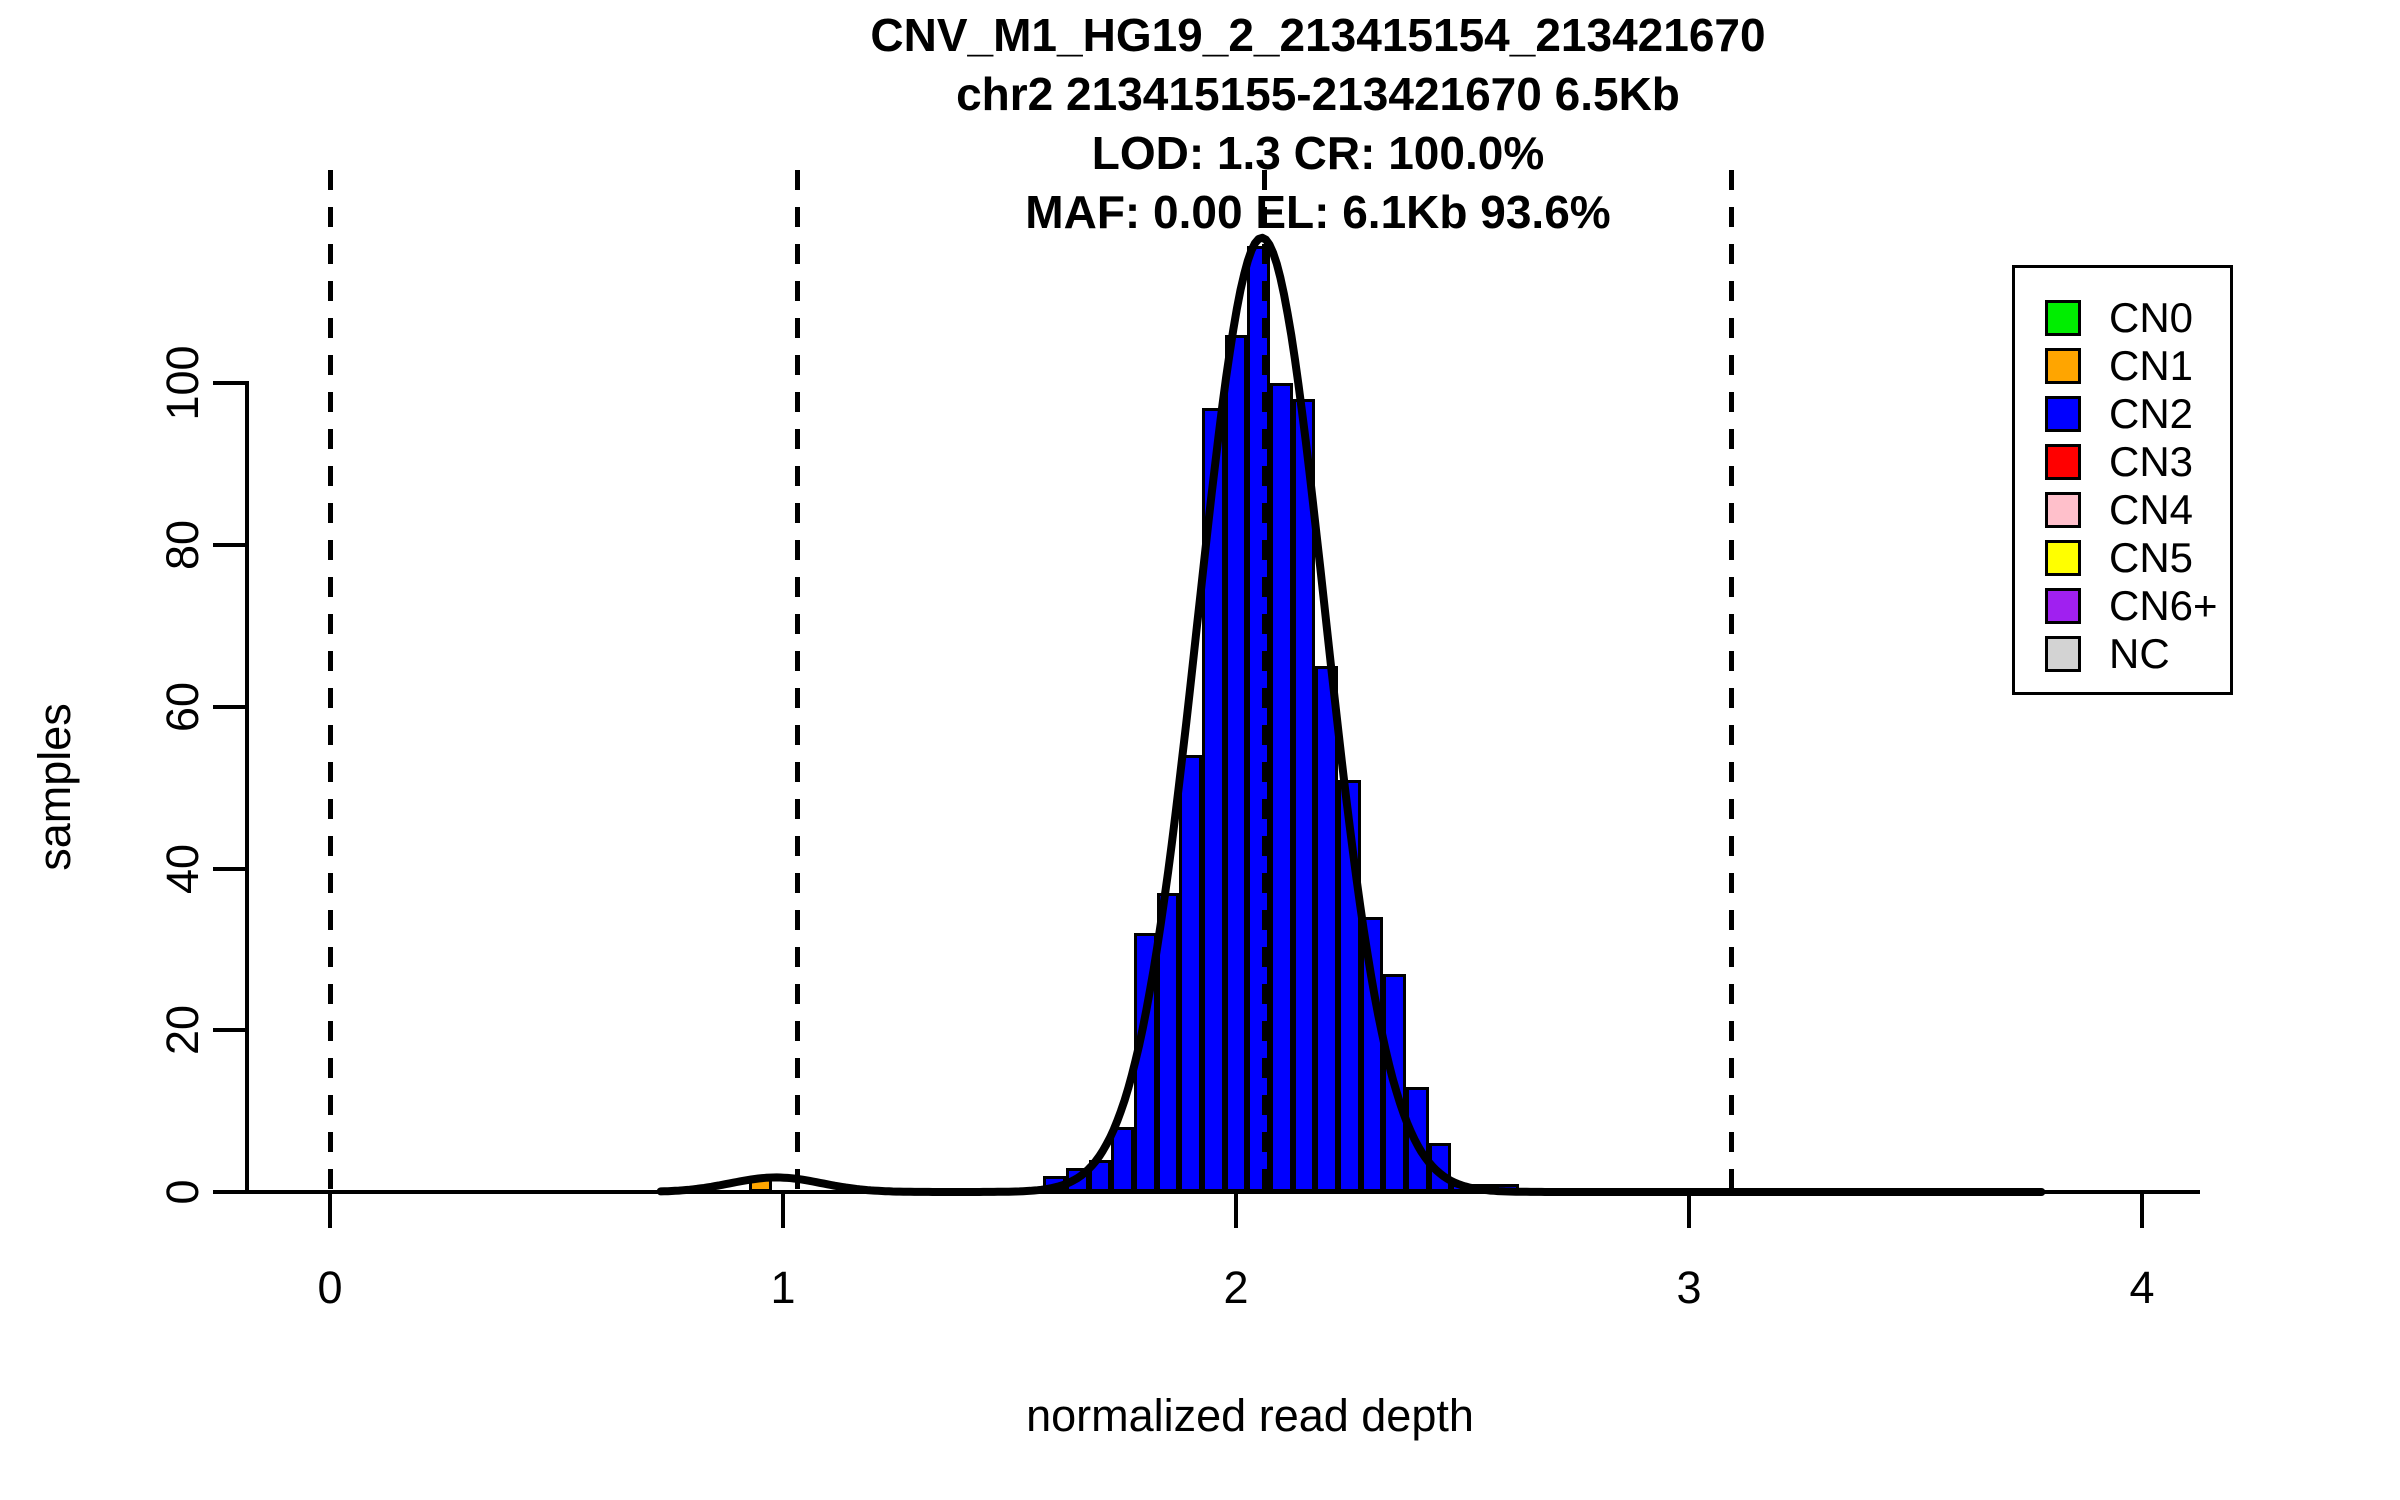  What do you see at coordinates (2063, 462) in the screenshot?
I see `legend-swatch-cn3` at bounding box center [2063, 462].